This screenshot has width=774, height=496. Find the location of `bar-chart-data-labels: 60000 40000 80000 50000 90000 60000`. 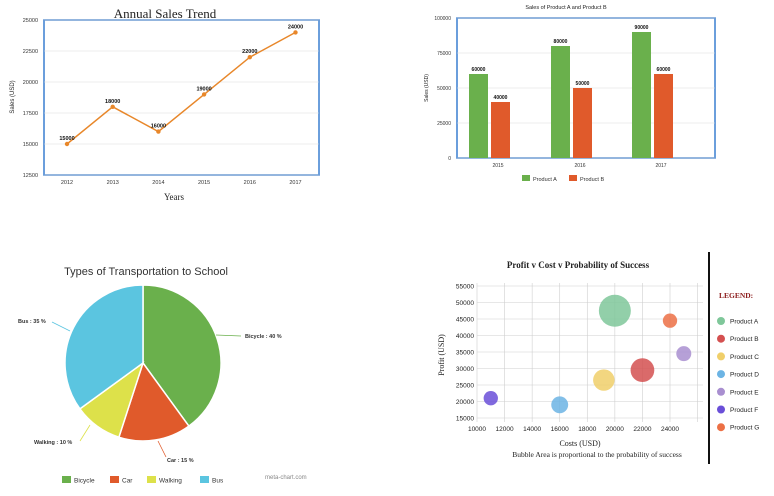

bar-chart-data-labels: 60000 40000 80000 50000 90000 60000 is located at coordinates (571, 63).